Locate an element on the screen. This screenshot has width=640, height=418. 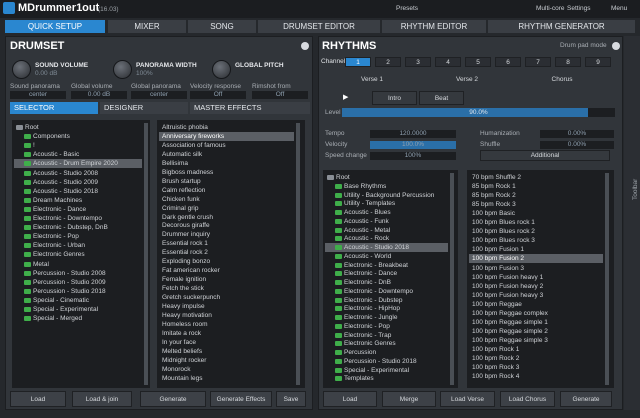
channel-button: 5 is located at coordinates (478, 62).